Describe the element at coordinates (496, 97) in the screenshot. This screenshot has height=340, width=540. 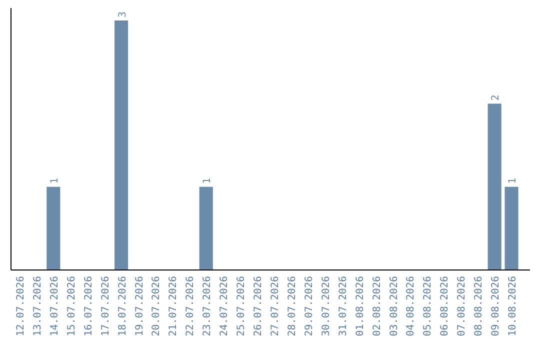
I see `data-label: 2` at that location.